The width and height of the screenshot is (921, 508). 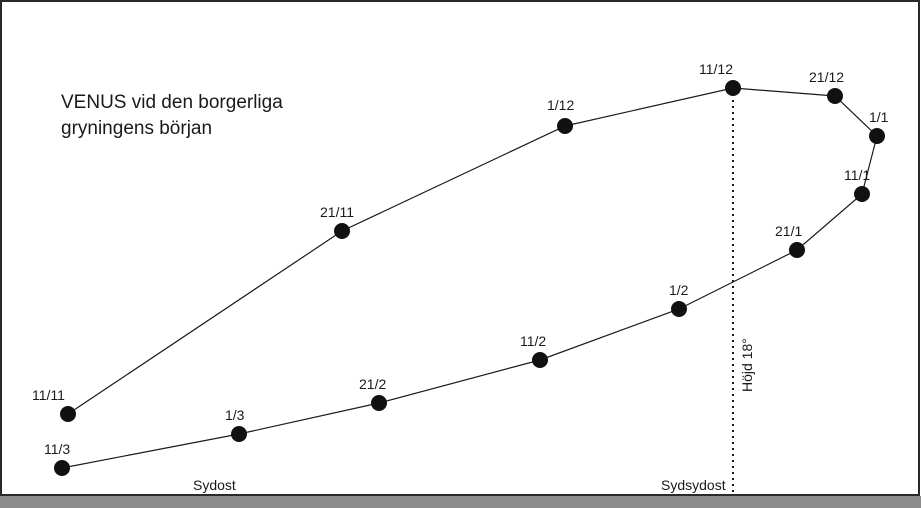 I want to click on path-point-label: 21/12, so click(x=826, y=77).